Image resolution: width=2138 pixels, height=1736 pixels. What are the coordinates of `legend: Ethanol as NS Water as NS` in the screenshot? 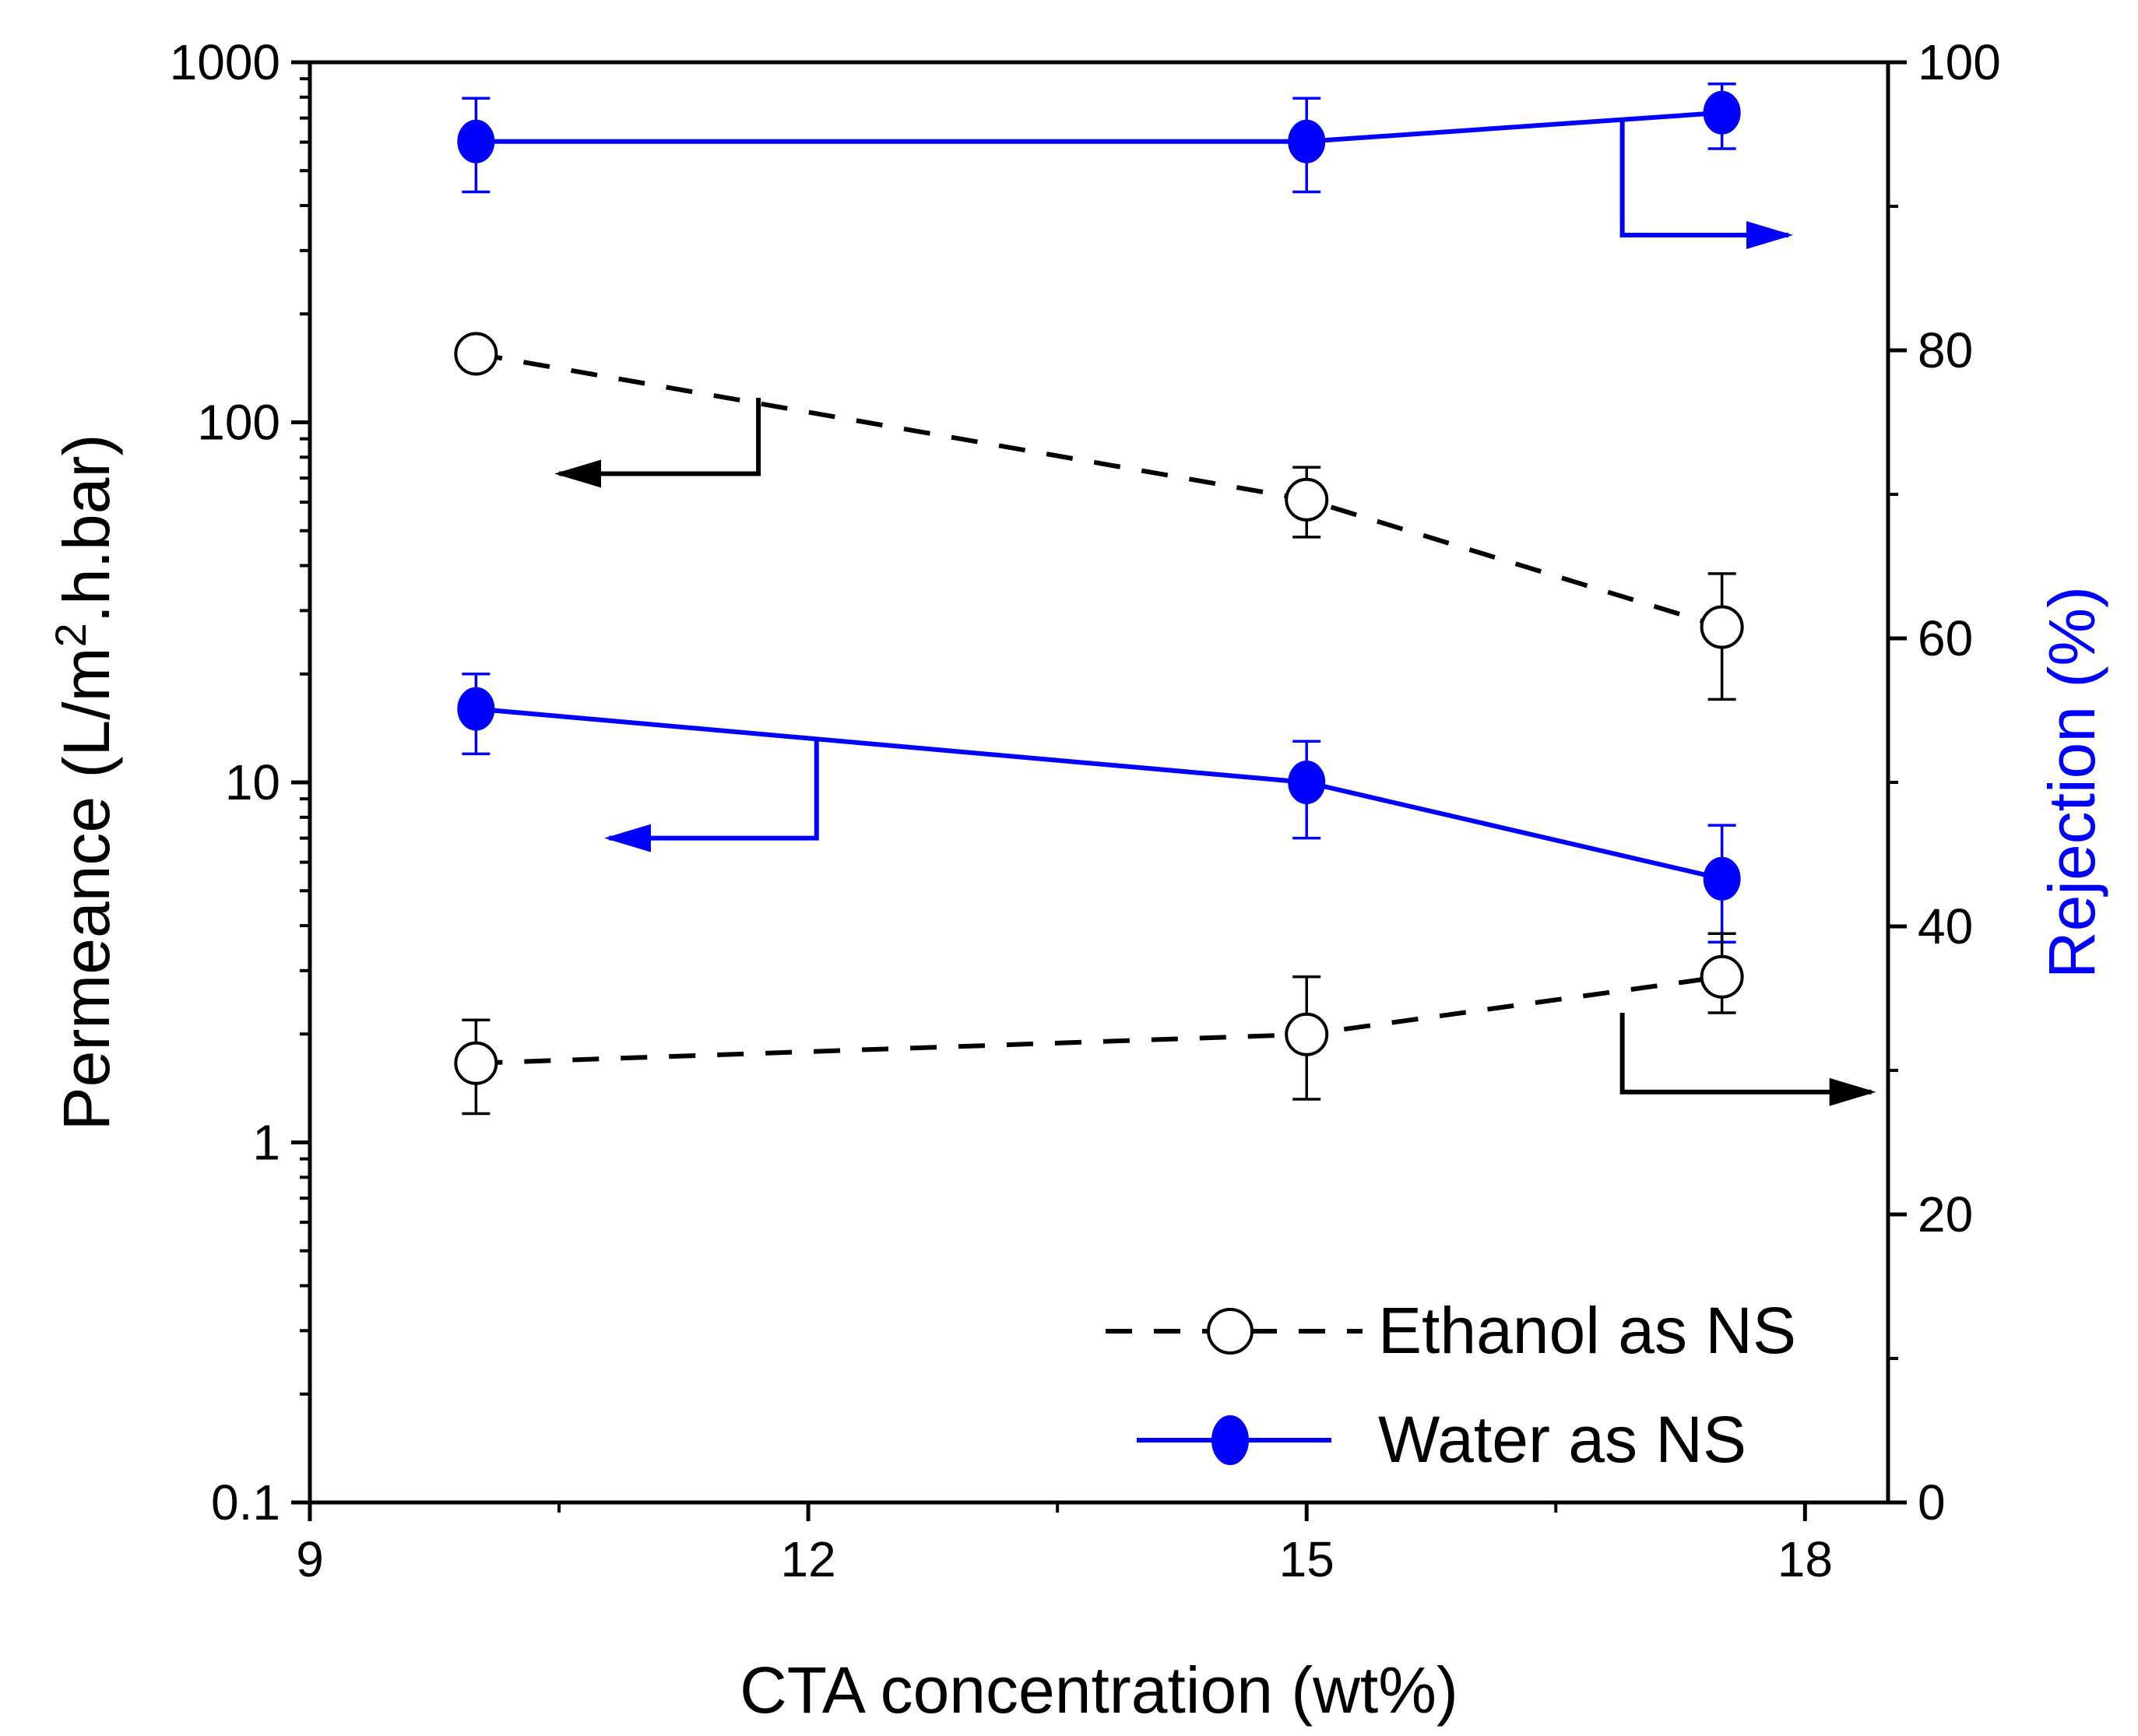 It's located at (1451, 1385).